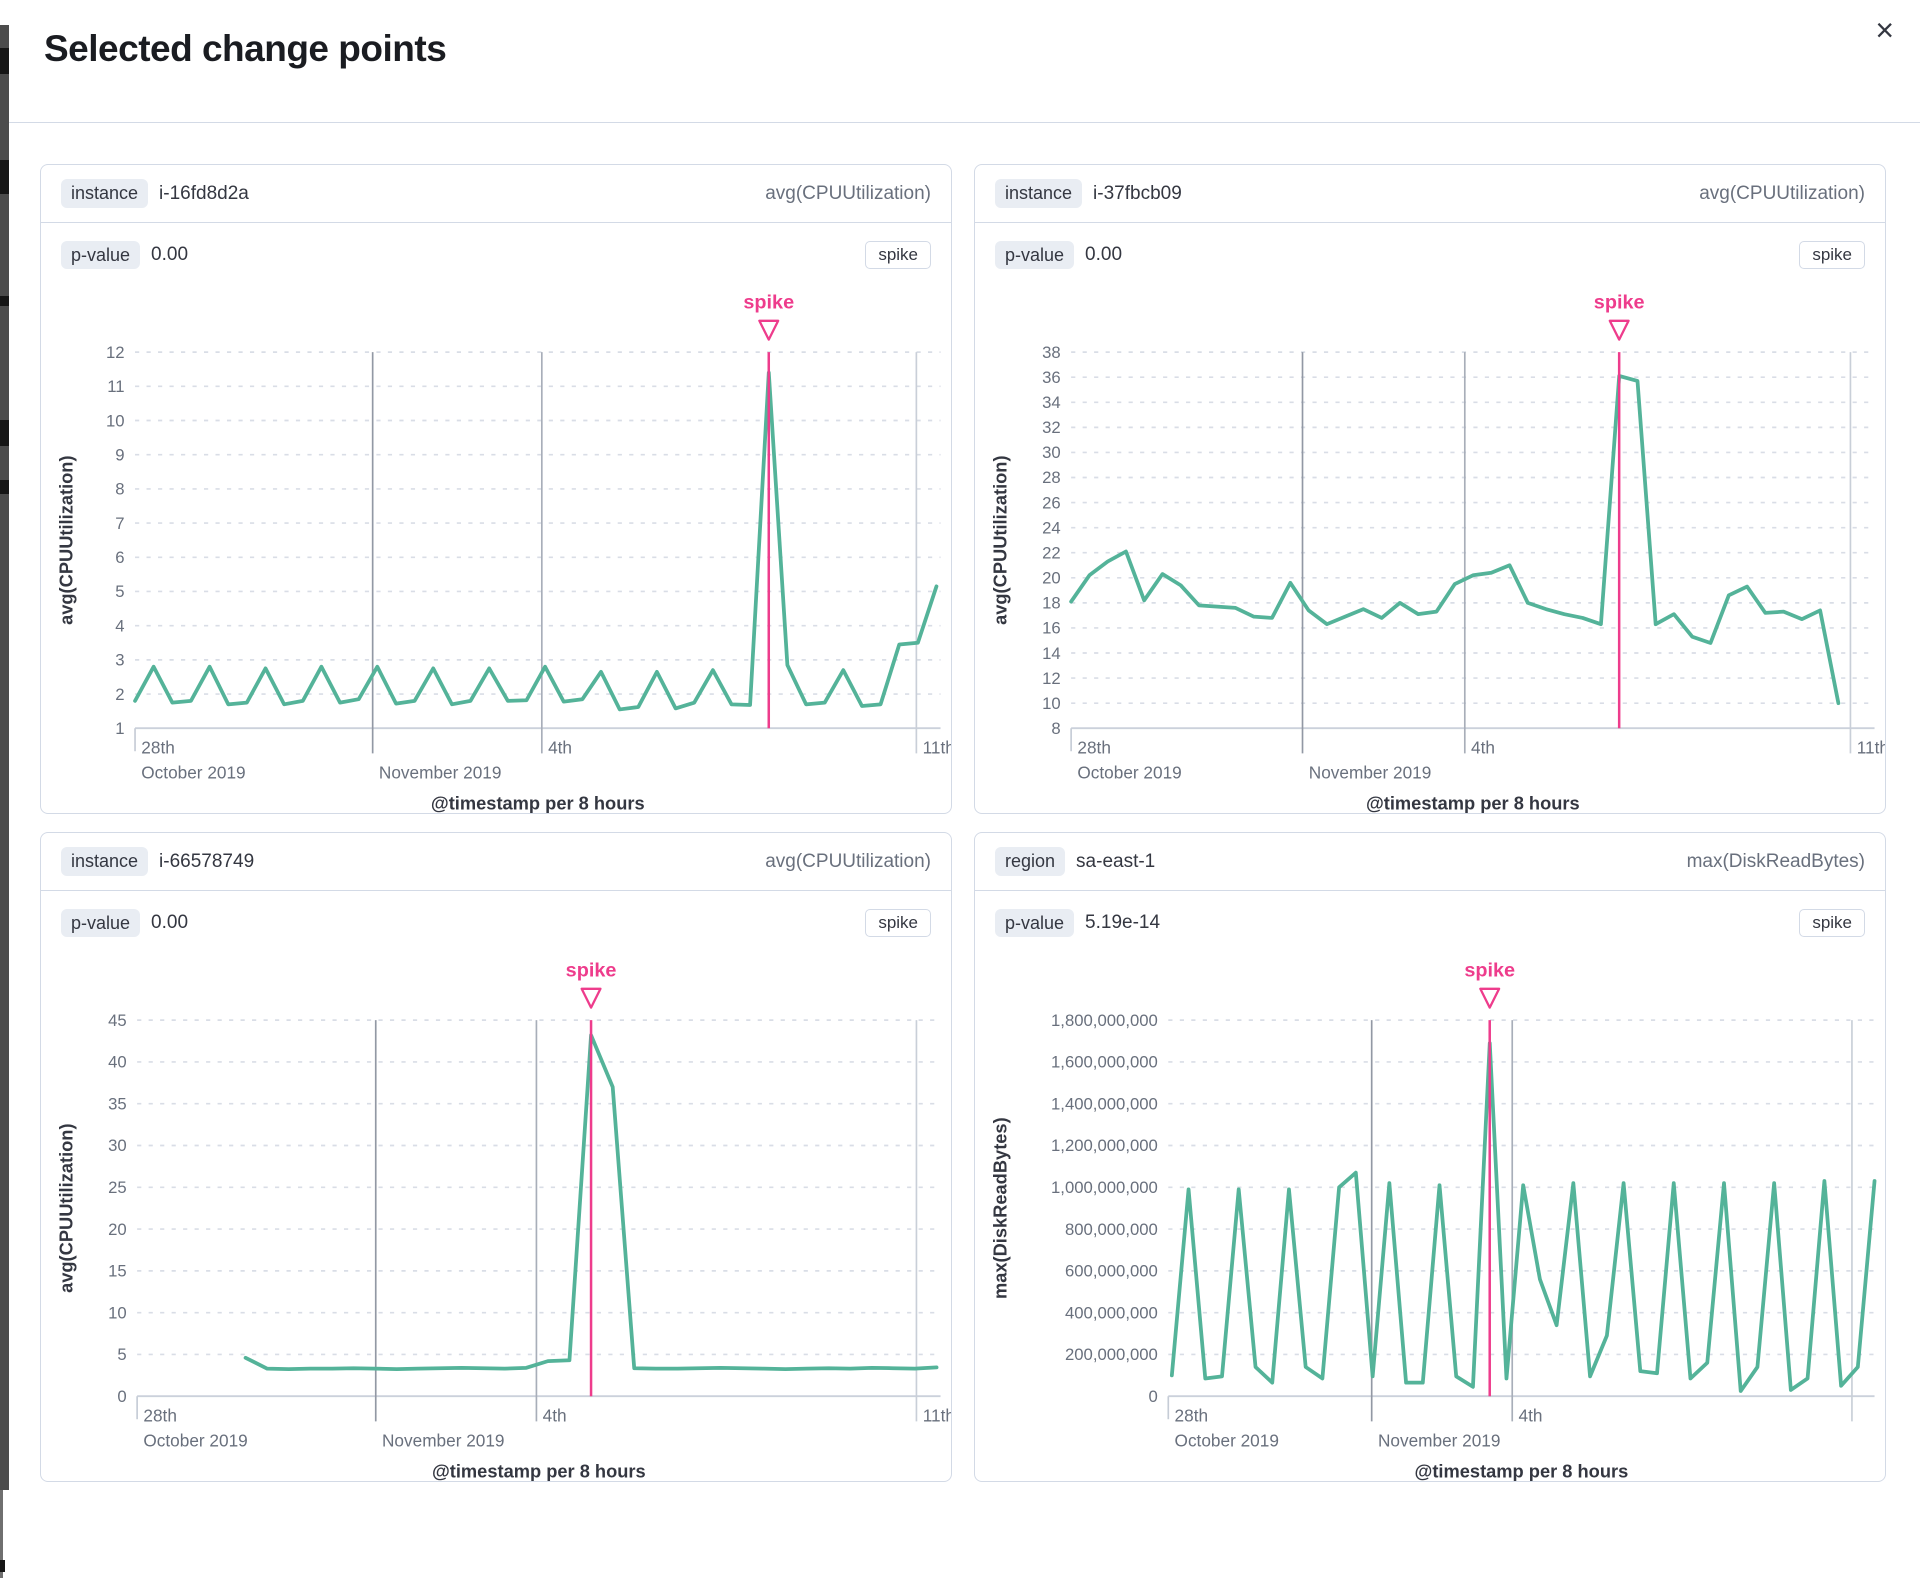  What do you see at coordinates (1123, 922) in the screenshot?
I see `p-value: 5.19e-14` at bounding box center [1123, 922].